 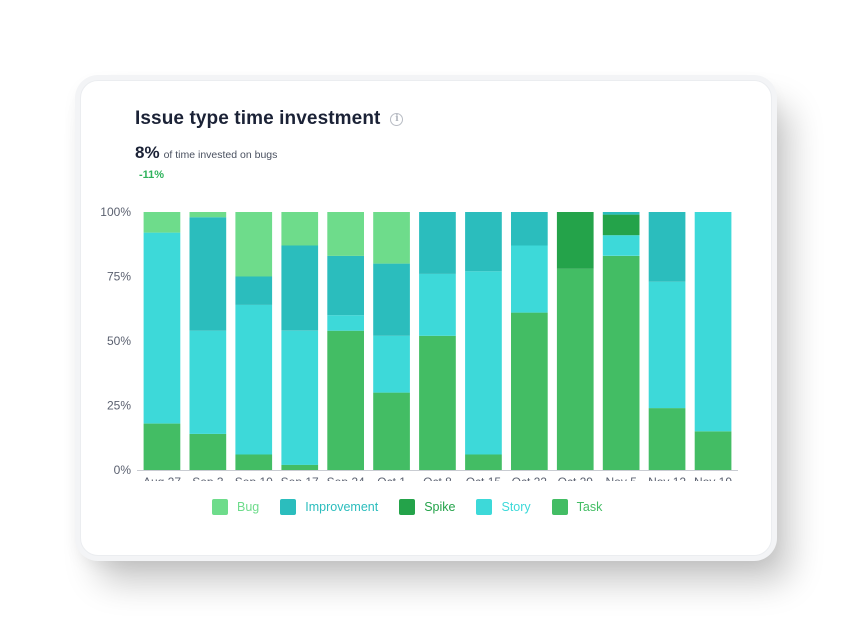 What do you see at coordinates (235, 507) in the screenshot?
I see `legend-item-bug: Bug` at bounding box center [235, 507].